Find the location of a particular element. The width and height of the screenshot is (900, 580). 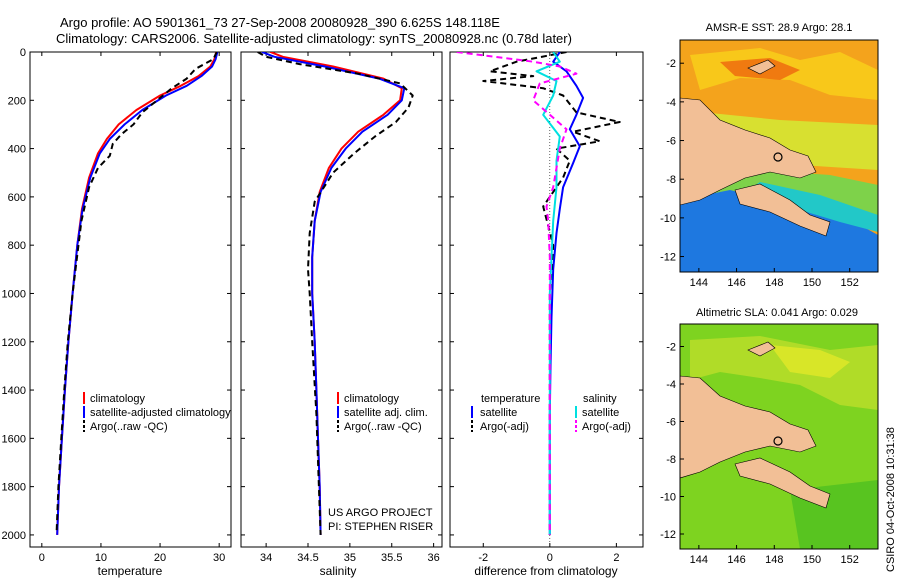

difference-xlabel: difference from climatology is located at coordinates (545, 571).